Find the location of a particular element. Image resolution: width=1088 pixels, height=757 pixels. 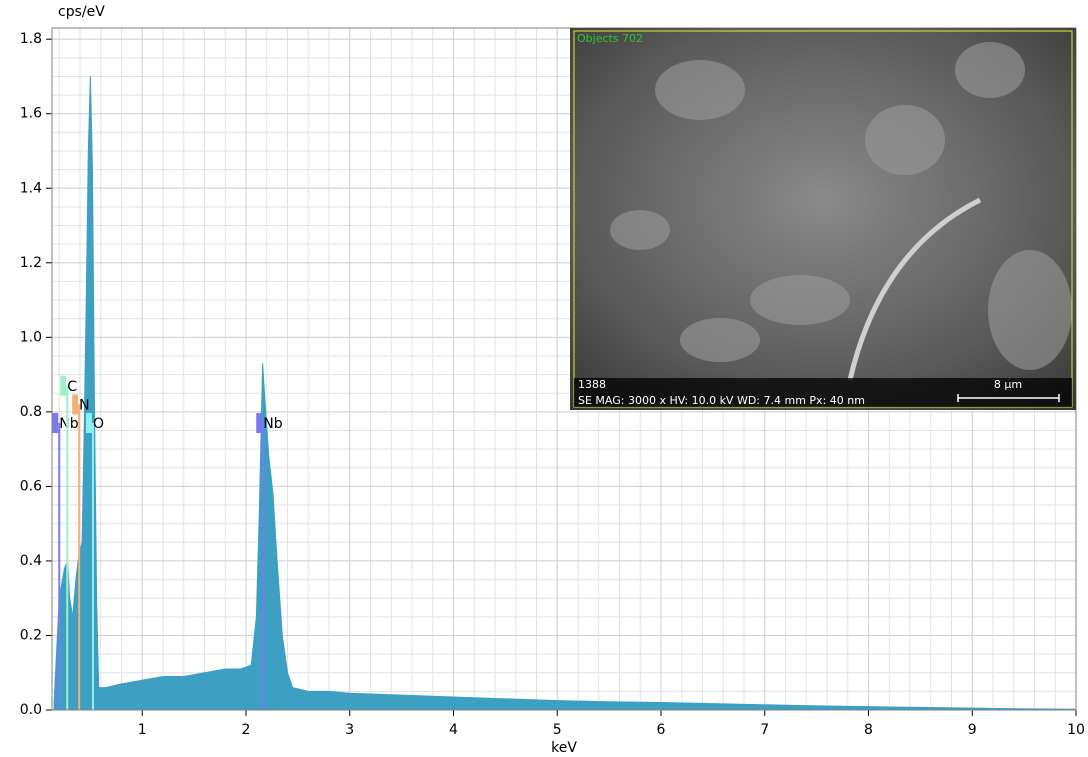

element-label: N is located at coordinates (84, 405).